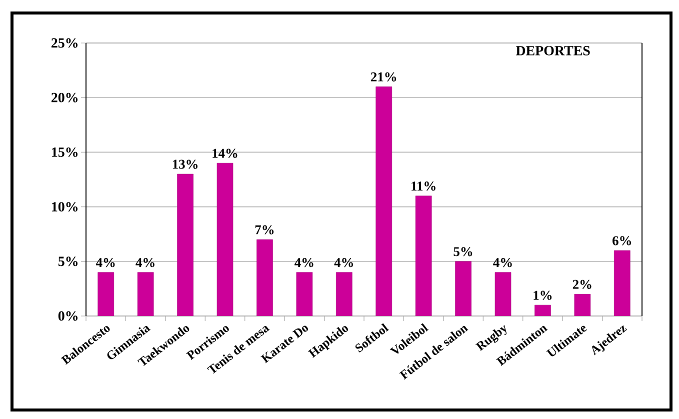 This screenshot has height=419, width=679. What do you see at coordinates (185, 164) in the screenshot?
I see `data-label: 13%` at bounding box center [185, 164].